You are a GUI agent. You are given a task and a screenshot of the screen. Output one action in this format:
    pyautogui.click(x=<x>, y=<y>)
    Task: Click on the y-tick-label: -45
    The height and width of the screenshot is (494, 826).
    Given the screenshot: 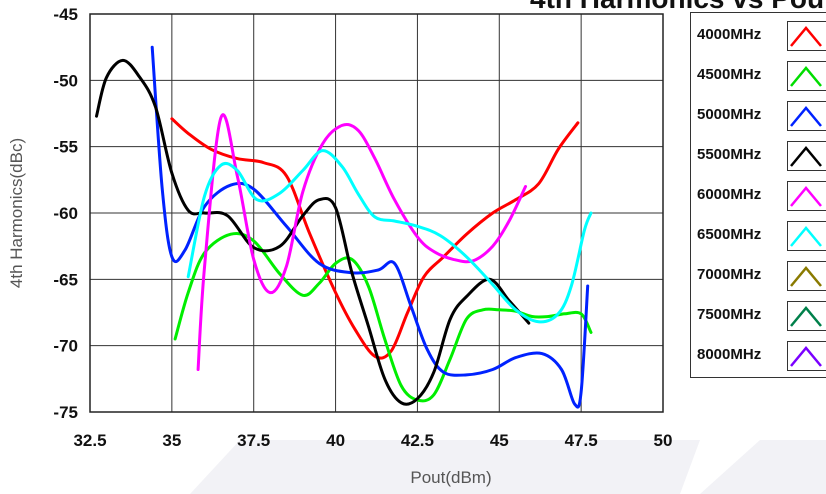 What is the action you would take?
    pyautogui.click(x=65, y=14)
    